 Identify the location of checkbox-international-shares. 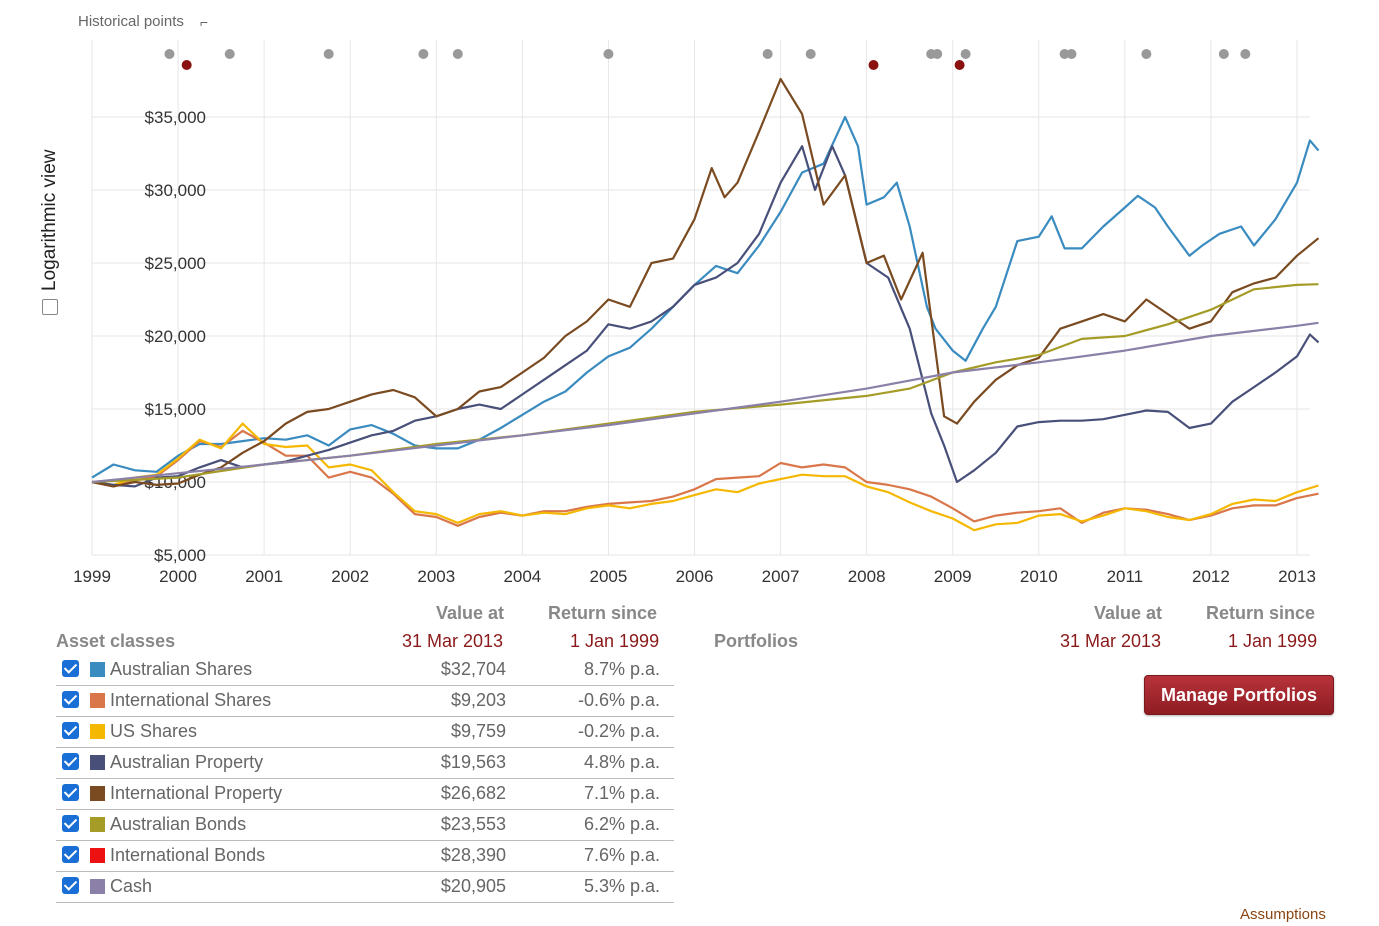
(70, 699).